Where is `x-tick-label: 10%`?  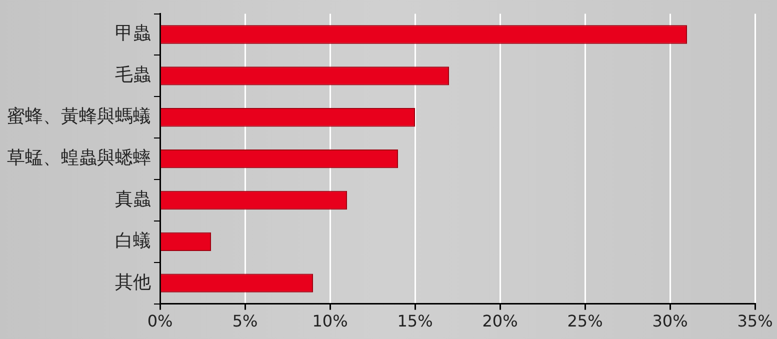
x-tick-label: 10% is located at coordinates (330, 321).